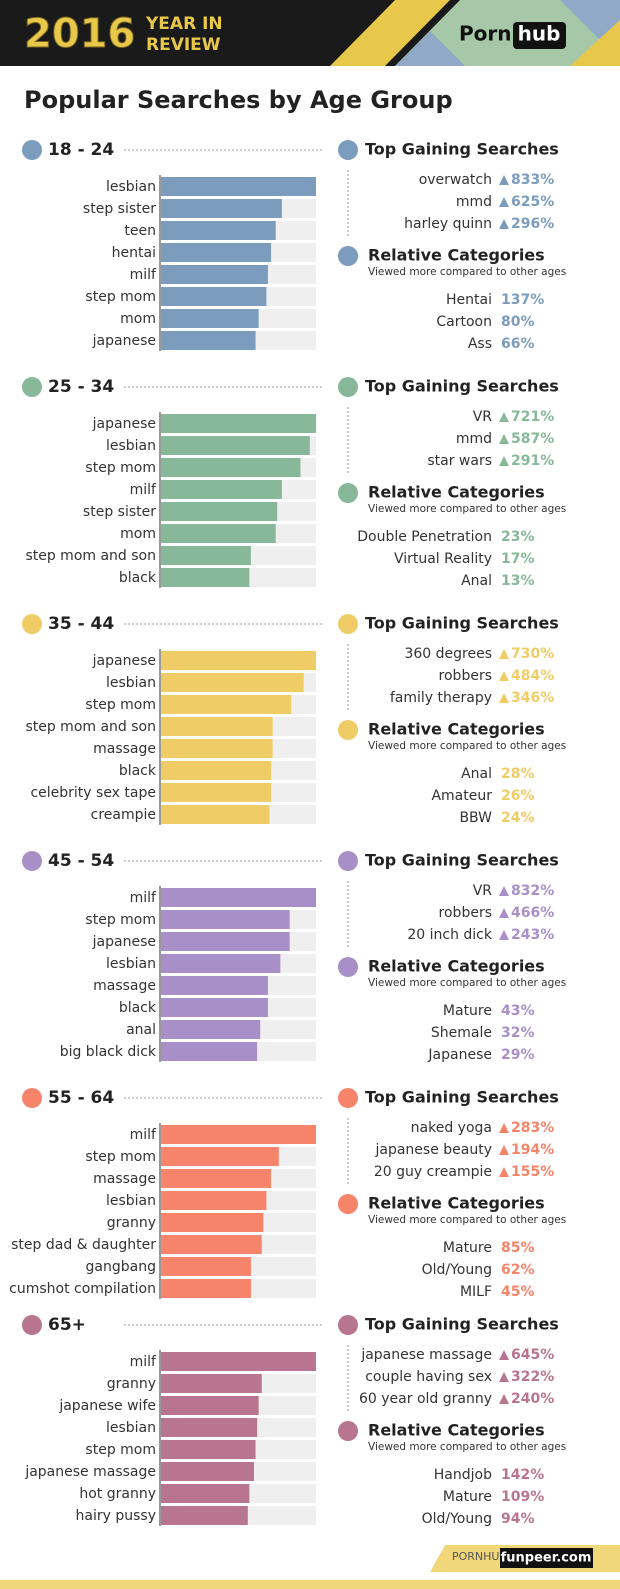 This screenshot has height=1589, width=620. I want to click on search-term: naked yoga, so click(451, 1128).